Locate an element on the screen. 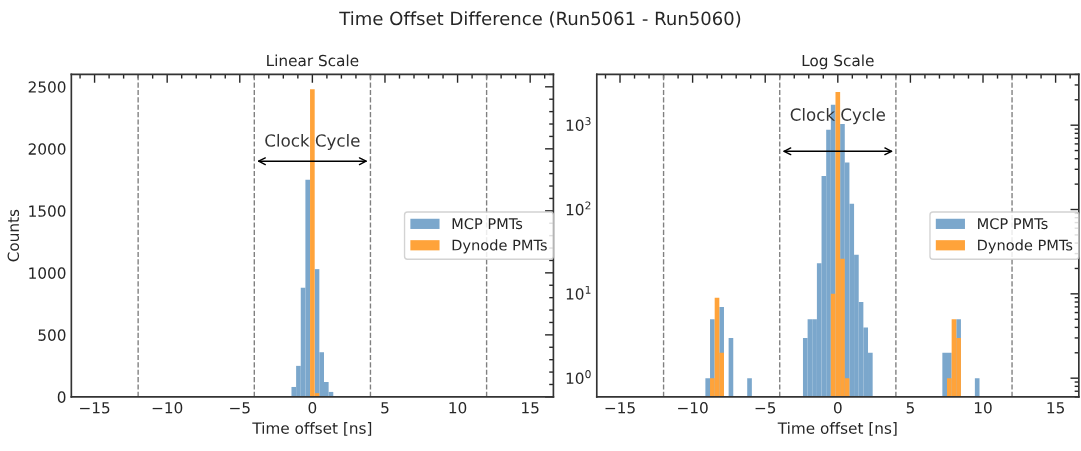 The width and height of the screenshot is (1081, 451). y-tick-label: 10$^{3}$ is located at coordinates (578, 124).